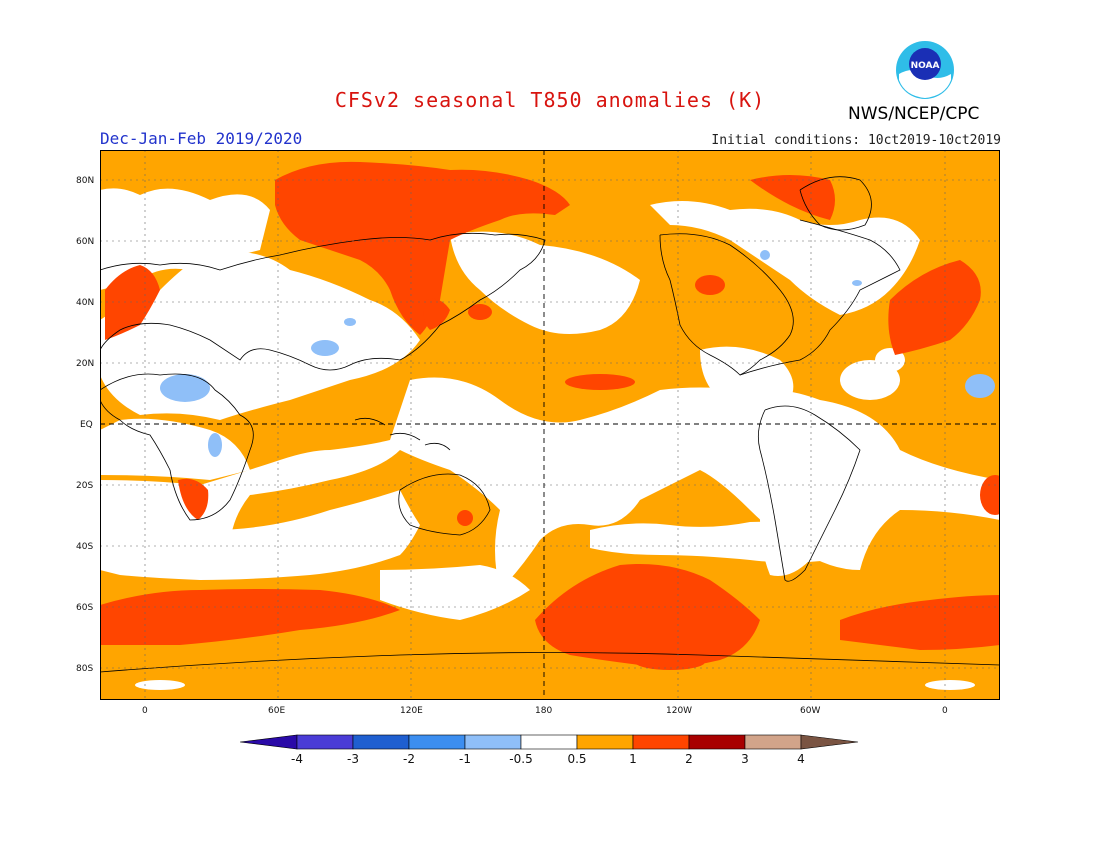 This screenshot has height=850, width=1100. I want to click on noaa-logo: NOAA, so click(925, 70).